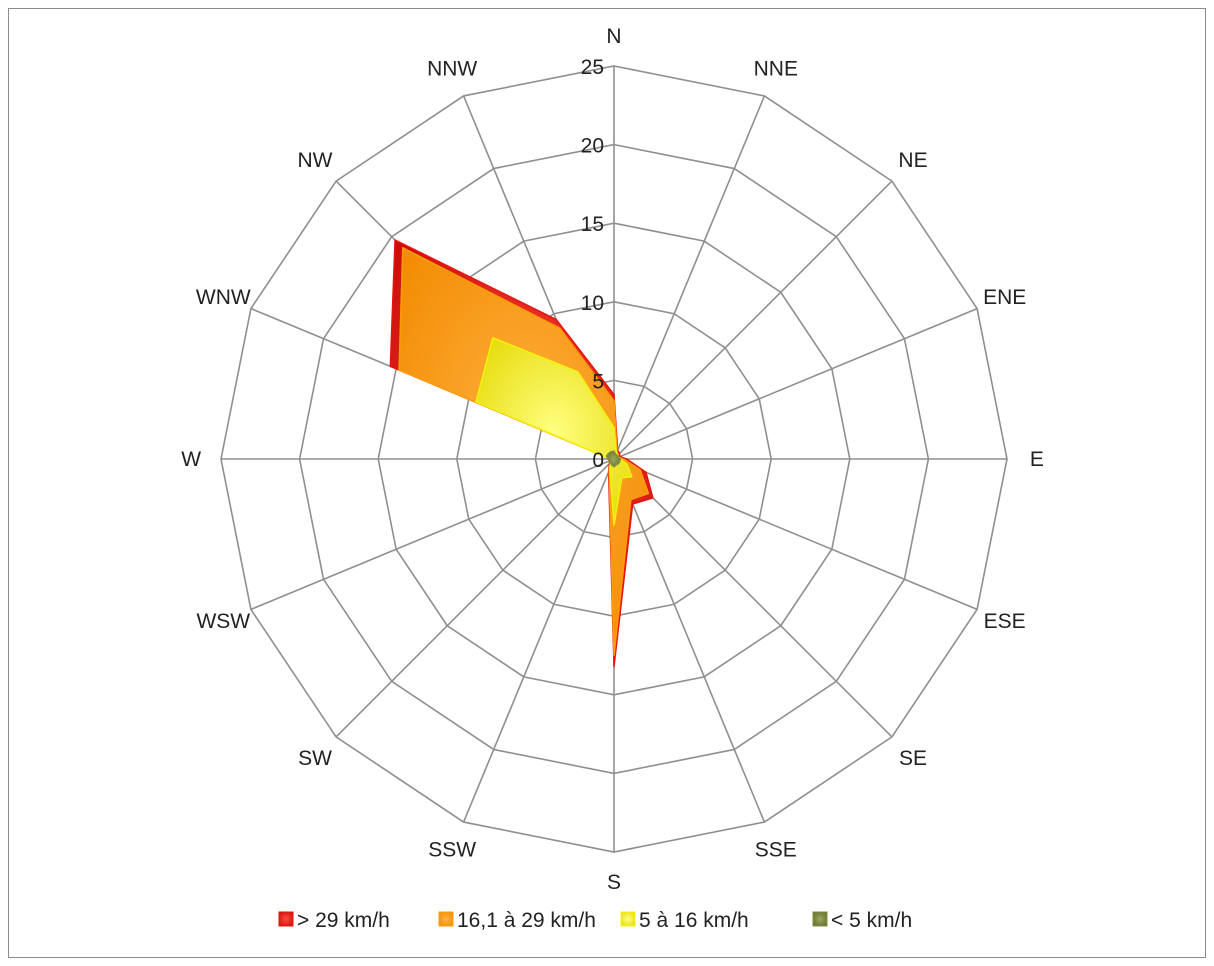  I want to click on tick-label-25: 25, so click(592, 67).